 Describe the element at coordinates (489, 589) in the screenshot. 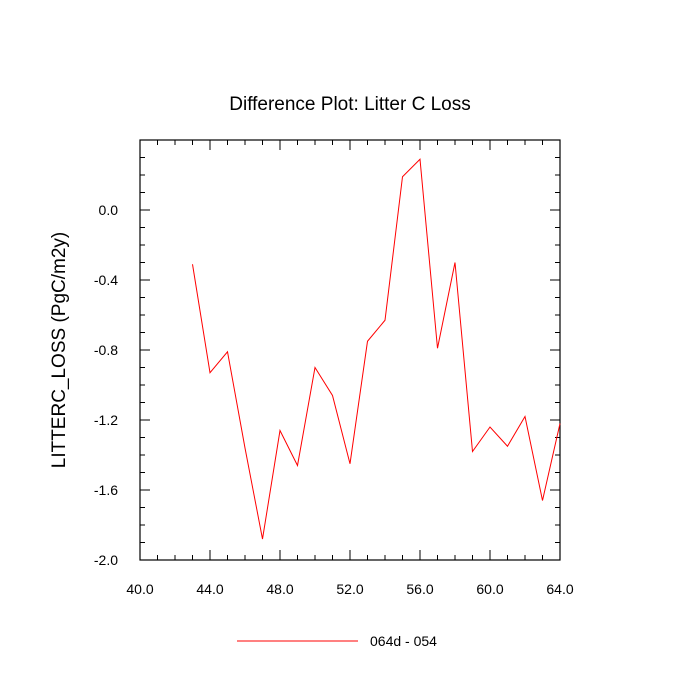

I see `x-tick-label: 60.0` at that location.